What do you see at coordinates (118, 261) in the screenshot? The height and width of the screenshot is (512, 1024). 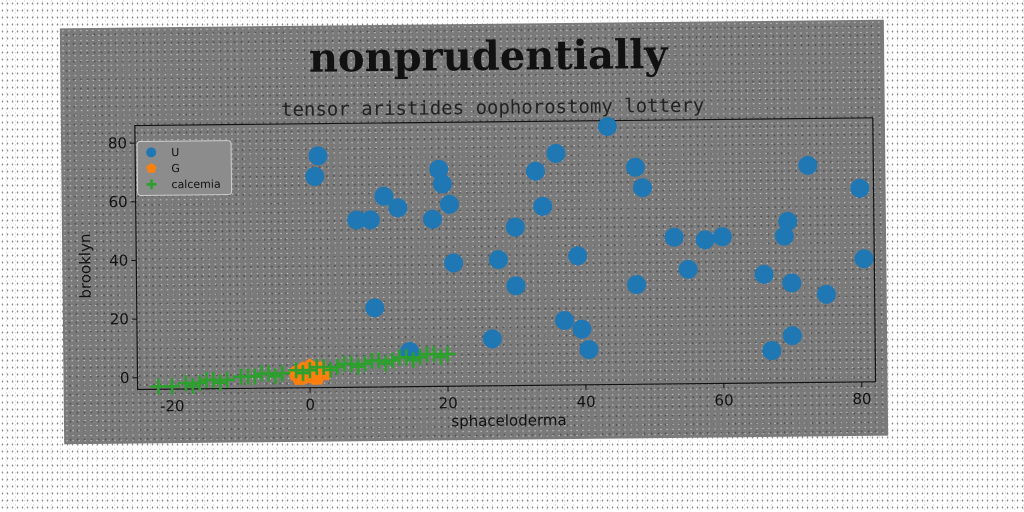 I see `y-tick-label: 40` at bounding box center [118, 261].